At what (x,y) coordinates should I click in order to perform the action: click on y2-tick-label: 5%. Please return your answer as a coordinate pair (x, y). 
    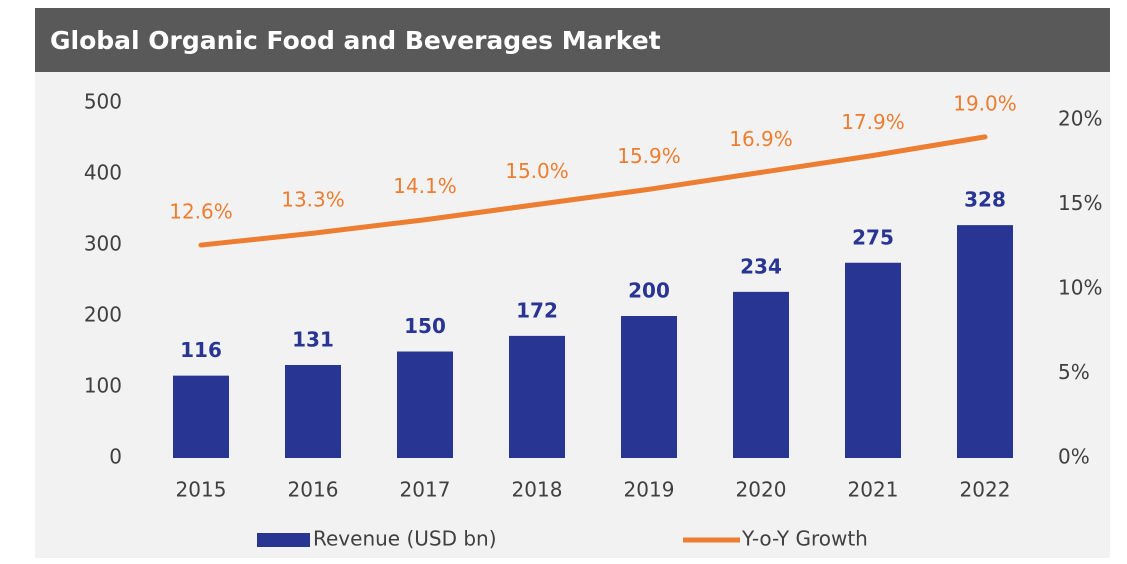
    Looking at the image, I should click on (1074, 372).